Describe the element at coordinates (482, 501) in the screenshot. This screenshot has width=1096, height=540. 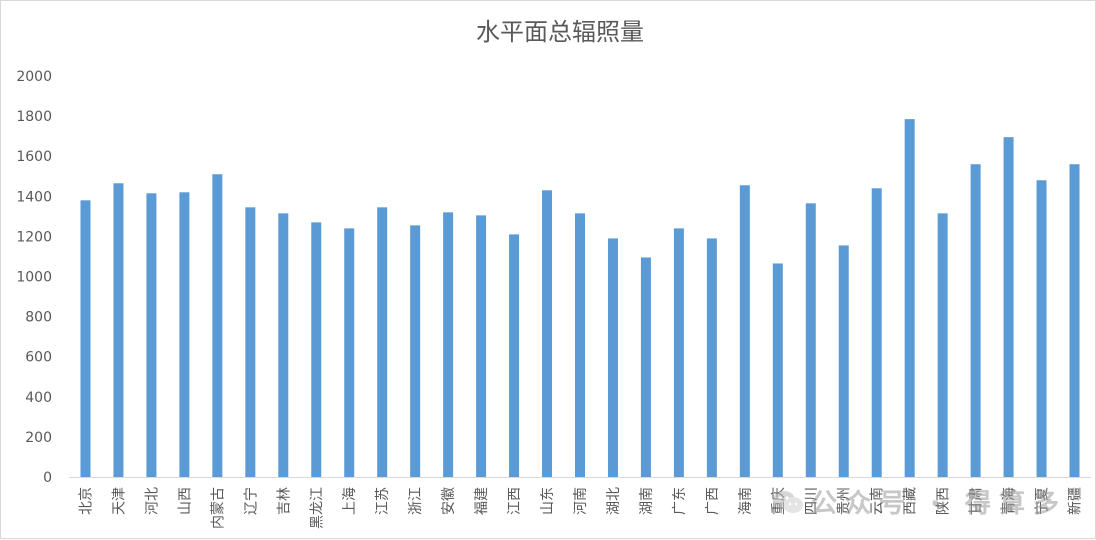
I see `x-tick-label: 福建` at that location.